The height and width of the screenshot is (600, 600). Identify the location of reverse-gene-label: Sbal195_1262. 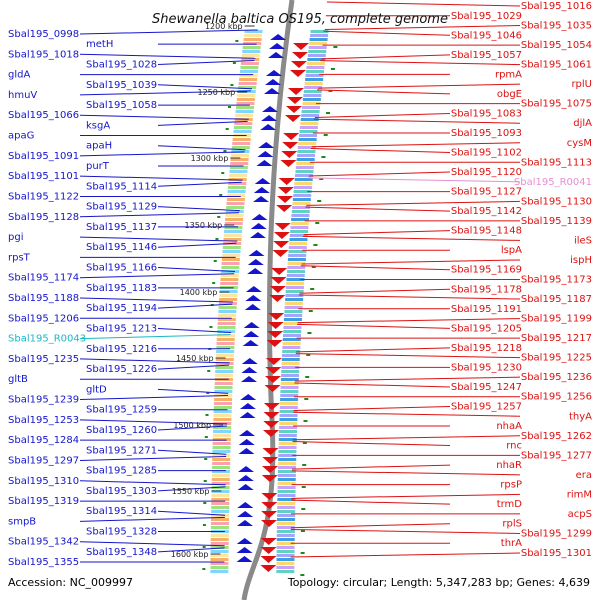
(556, 436).